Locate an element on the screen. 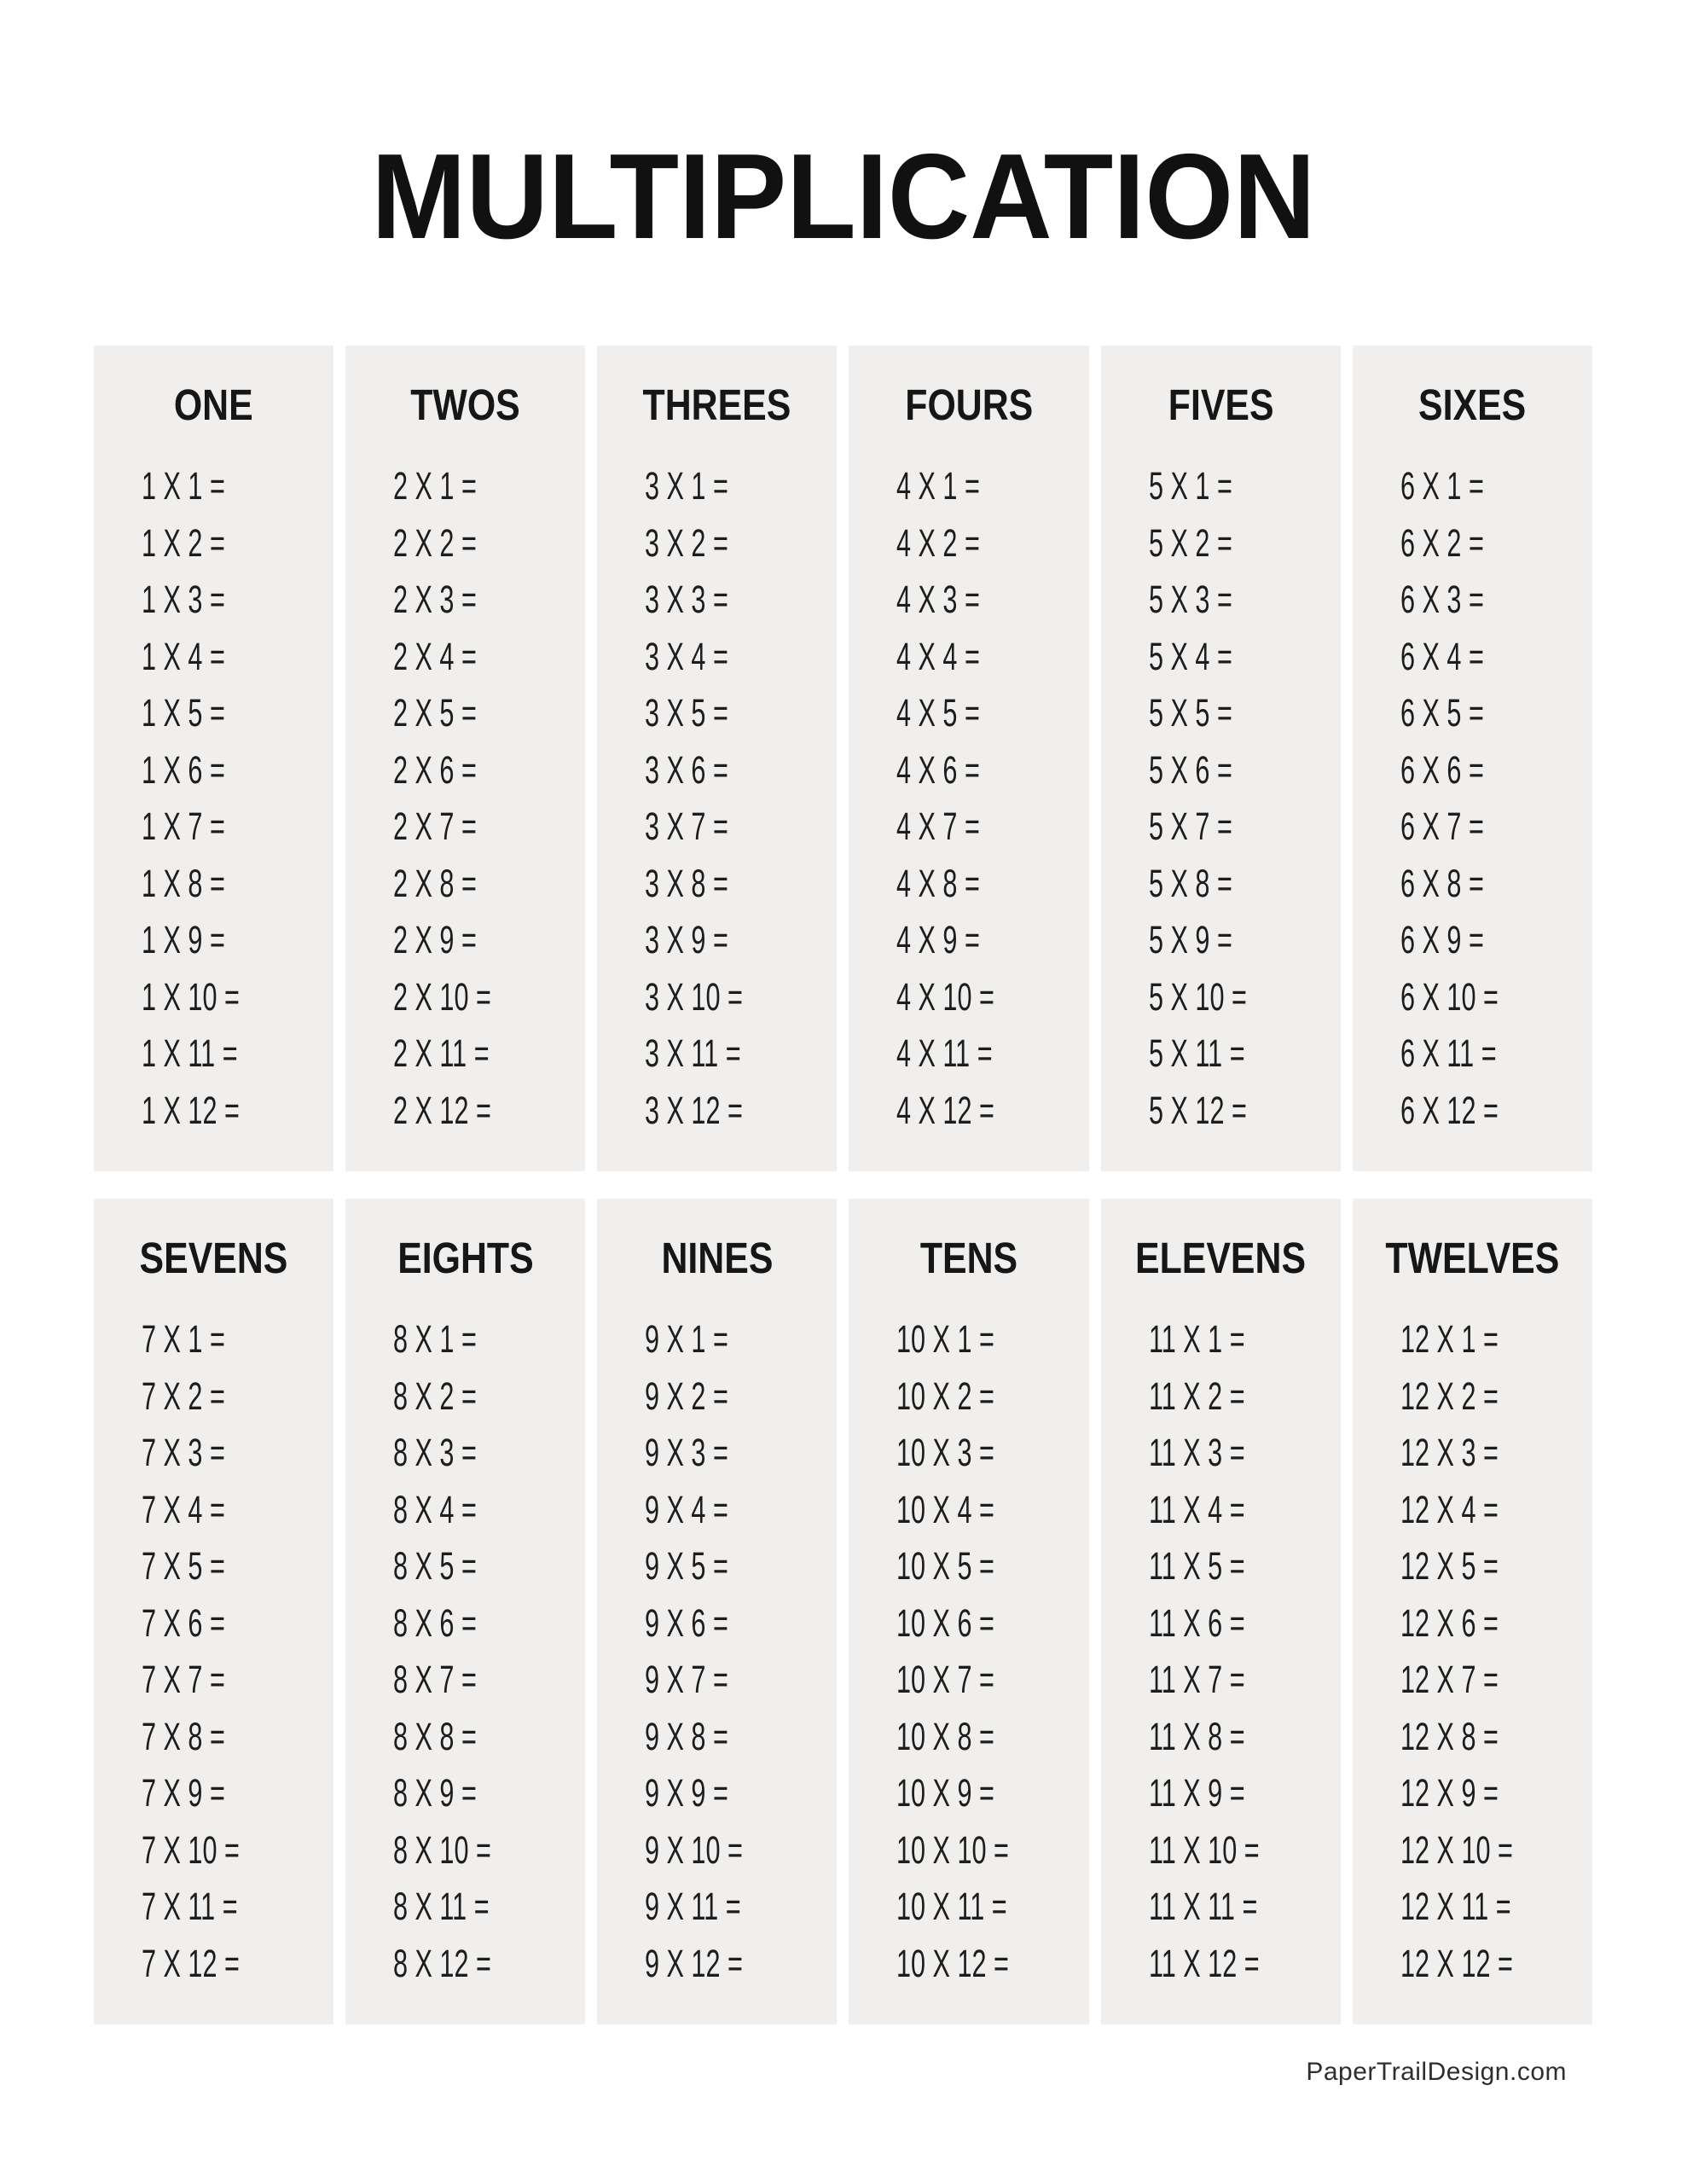 This screenshot has width=1687, height=2184. equation-row: 10 X 1 = is located at coordinates (946, 1339).